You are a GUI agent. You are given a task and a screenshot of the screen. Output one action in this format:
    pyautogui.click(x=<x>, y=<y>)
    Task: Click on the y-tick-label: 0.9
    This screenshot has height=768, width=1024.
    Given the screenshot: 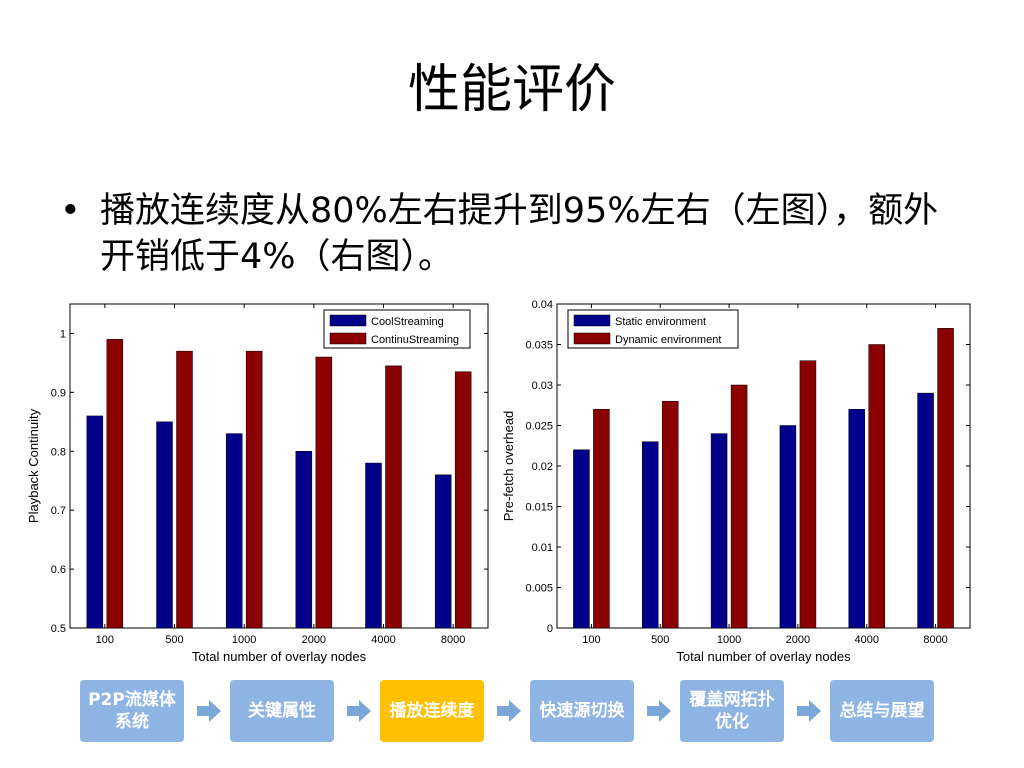 What is the action you would take?
    pyautogui.click(x=58, y=393)
    